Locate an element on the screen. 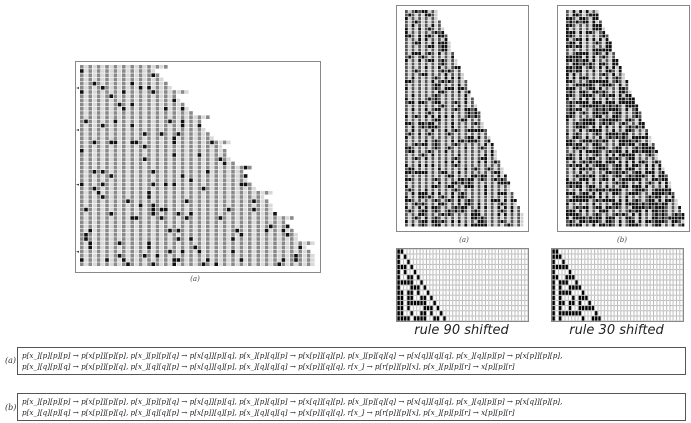 The height and width of the screenshot is (423, 691). rules-b-label: (b) is located at coordinates (11, 407).